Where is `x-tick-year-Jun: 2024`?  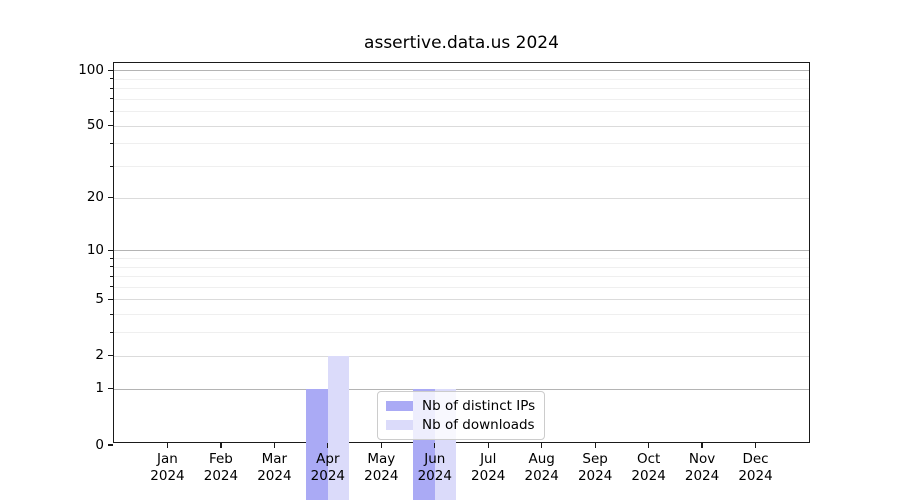
x-tick-year-Jun: 2024 is located at coordinates (434, 475).